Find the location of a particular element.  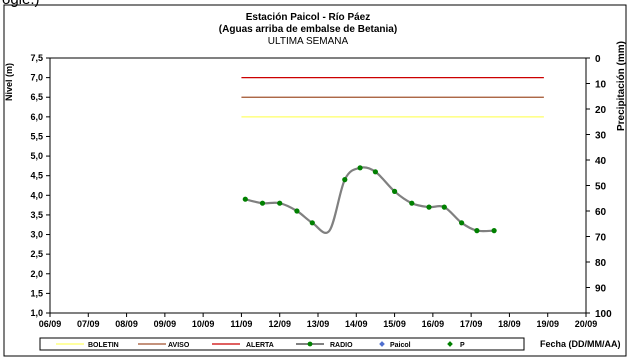

x-axis-label: Fecha (DD/MM/AA) is located at coordinates (580, 344).